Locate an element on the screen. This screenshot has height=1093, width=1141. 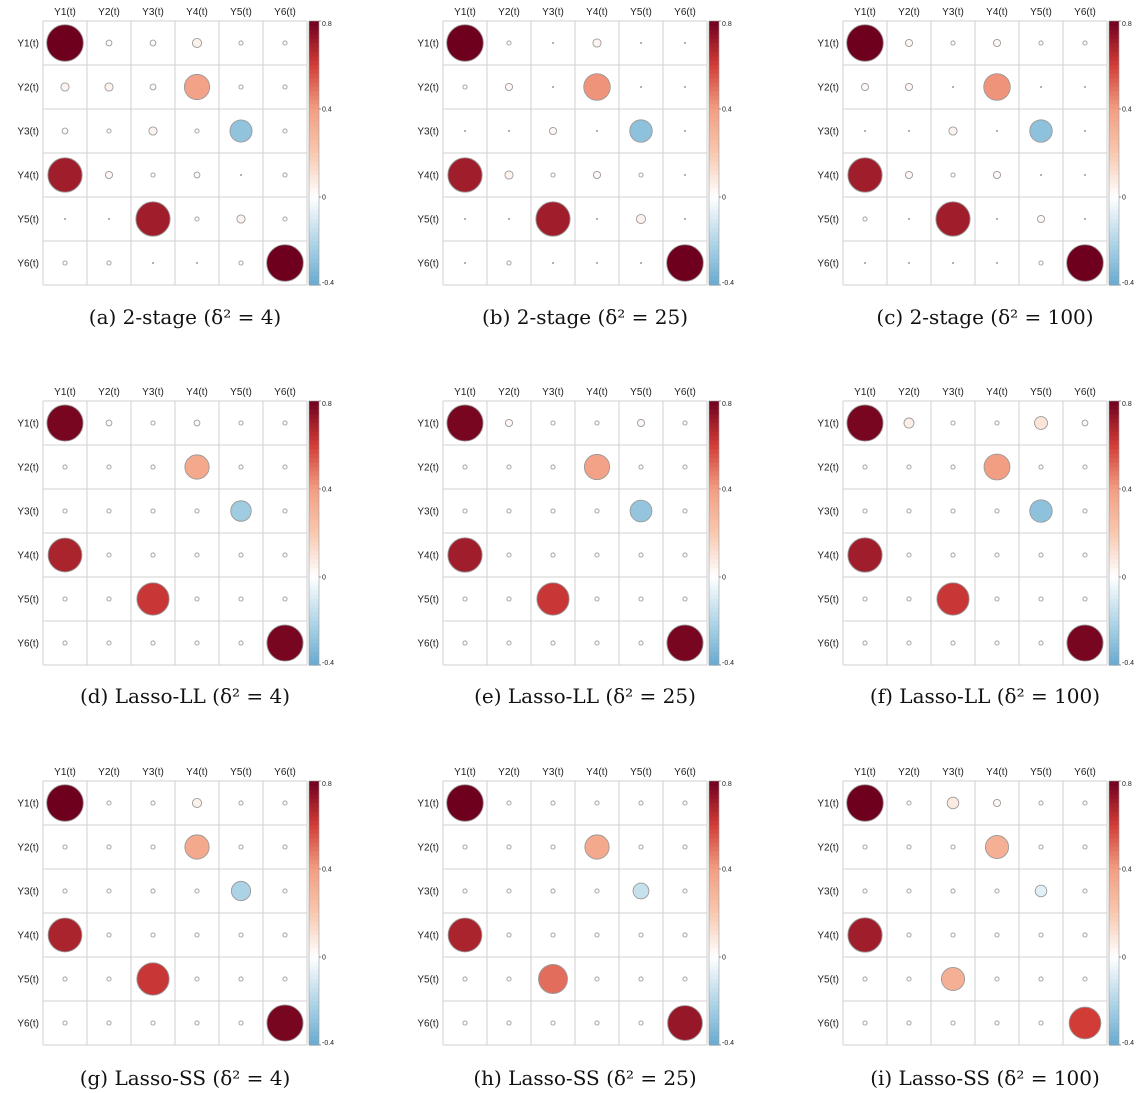
row-label: Y6(t) is located at coordinates (828, 264).